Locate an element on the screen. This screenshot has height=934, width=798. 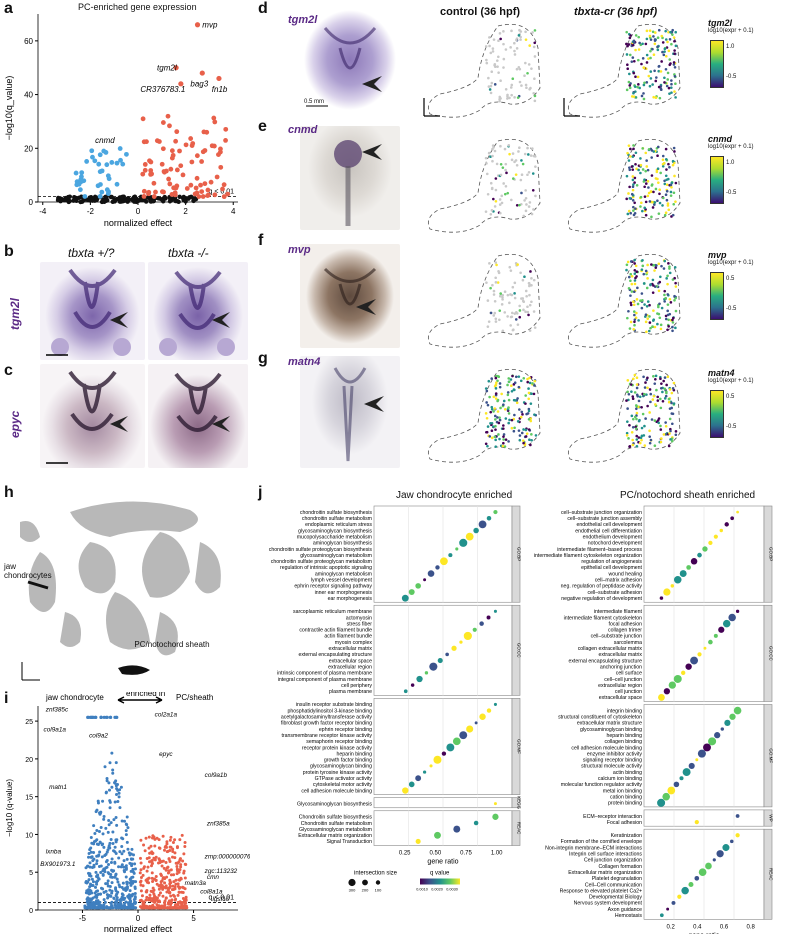
point-ns is located at coordinates (112, 202).